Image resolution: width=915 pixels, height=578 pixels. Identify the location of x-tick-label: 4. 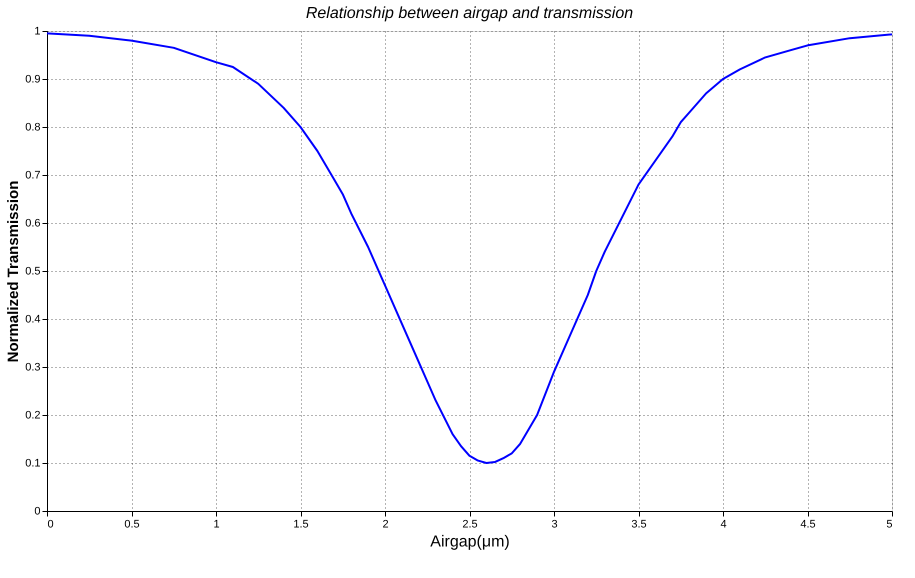
(723, 524).